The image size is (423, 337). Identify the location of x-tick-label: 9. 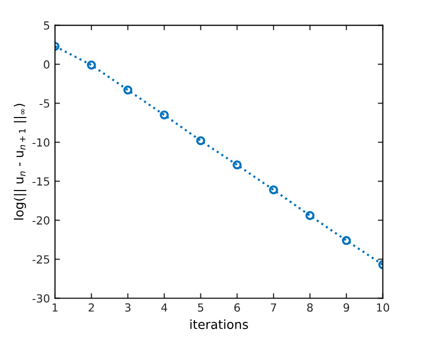
(347, 307).